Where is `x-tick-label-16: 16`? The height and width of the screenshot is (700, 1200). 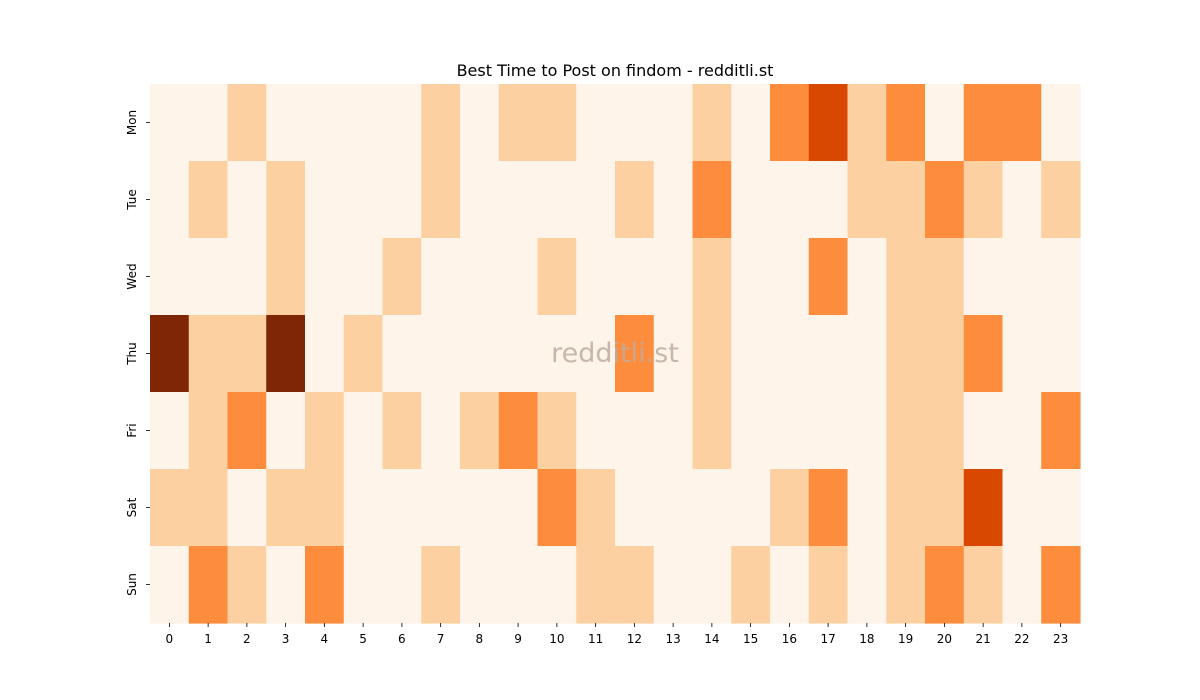
x-tick-label-16: 16 is located at coordinates (789, 639).